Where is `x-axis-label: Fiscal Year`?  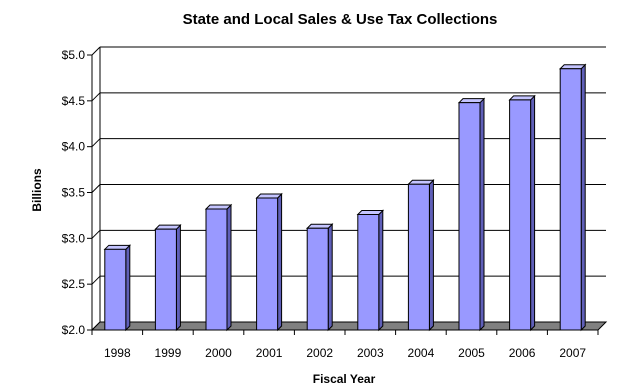 x-axis-label: Fiscal Year is located at coordinates (344, 379).